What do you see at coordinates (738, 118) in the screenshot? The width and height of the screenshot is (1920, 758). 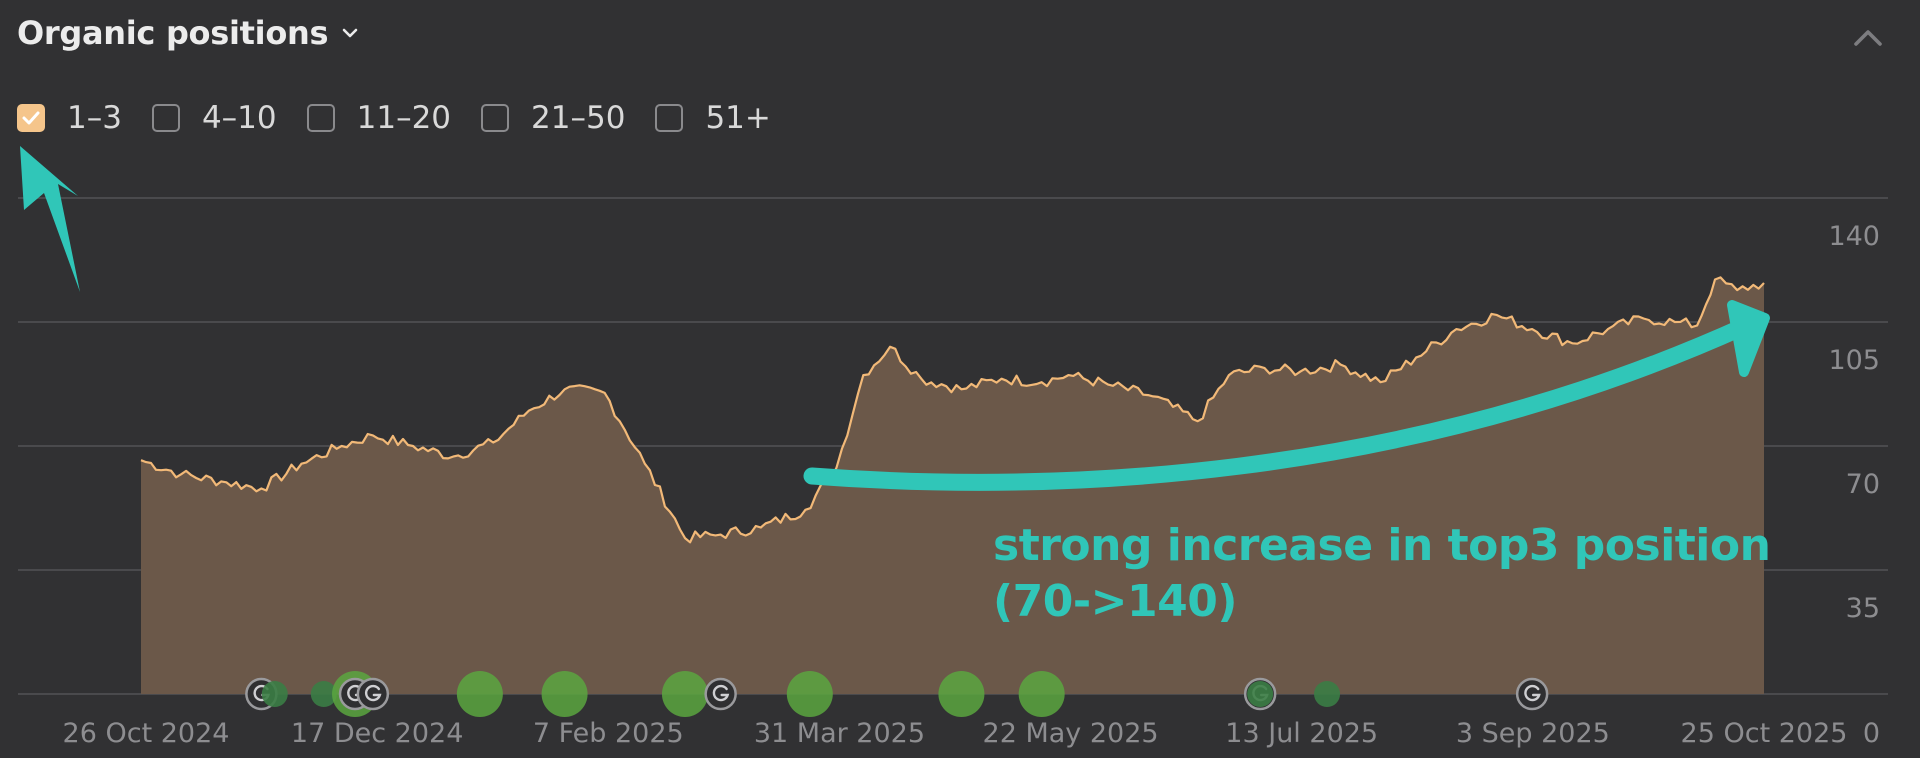 I see `filter-label: 51+` at bounding box center [738, 118].